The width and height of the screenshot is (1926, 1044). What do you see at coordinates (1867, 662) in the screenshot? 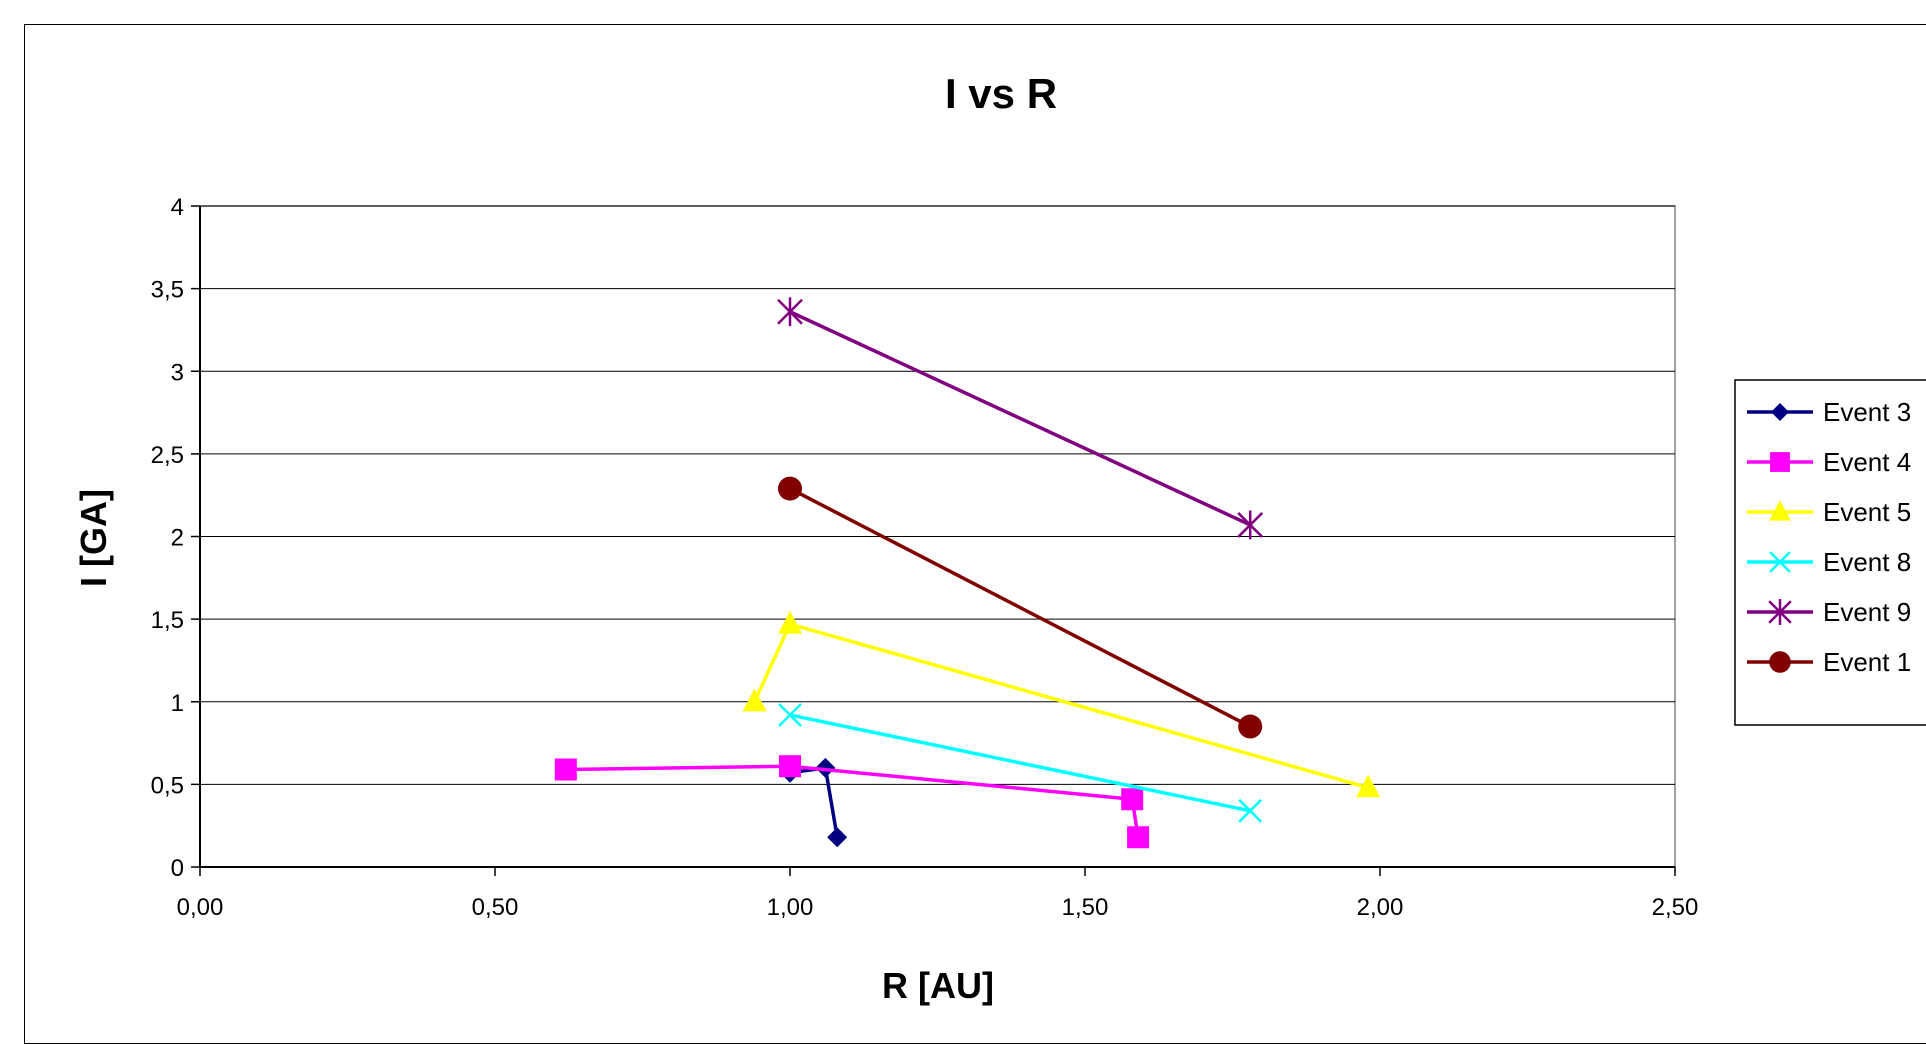
I see `legend-label: Event 1` at bounding box center [1867, 662].